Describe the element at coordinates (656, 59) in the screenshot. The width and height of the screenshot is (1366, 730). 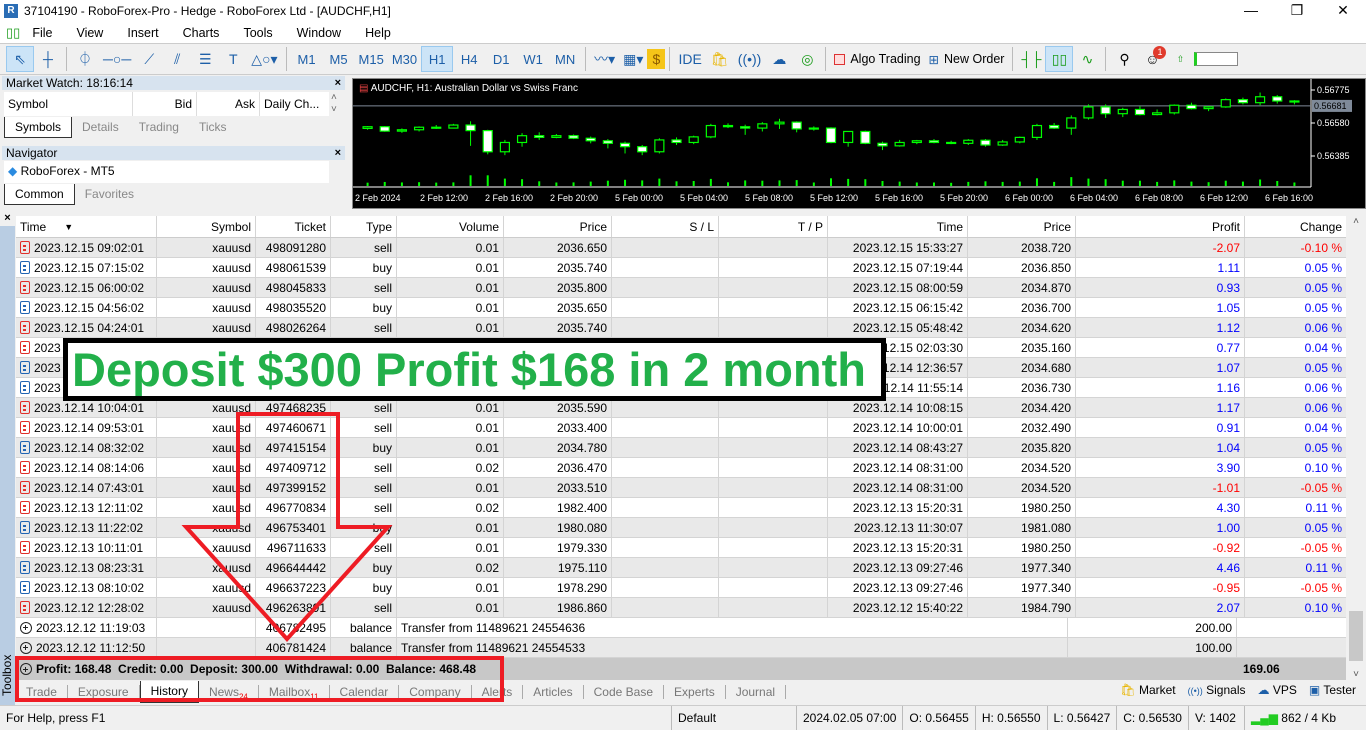
I see `dollar-icon: $` at that location.